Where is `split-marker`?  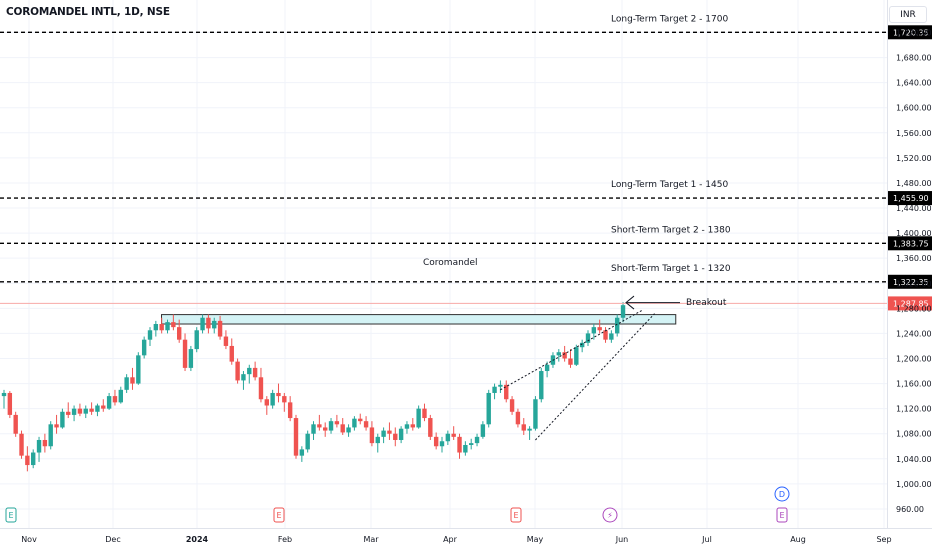 split-marker is located at coordinates (610, 515).